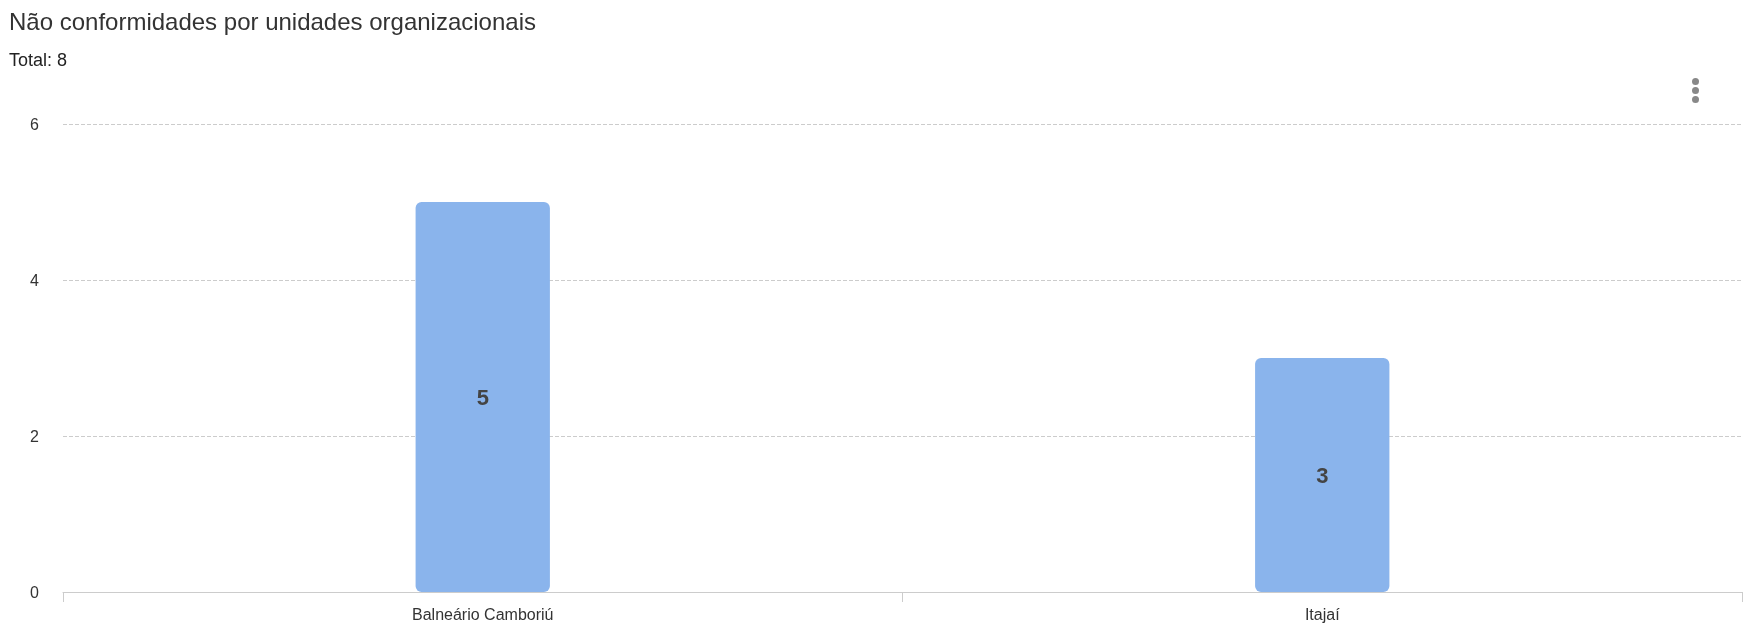  What do you see at coordinates (35, 124) in the screenshot?
I see `y-tick-label: 6` at bounding box center [35, 124].